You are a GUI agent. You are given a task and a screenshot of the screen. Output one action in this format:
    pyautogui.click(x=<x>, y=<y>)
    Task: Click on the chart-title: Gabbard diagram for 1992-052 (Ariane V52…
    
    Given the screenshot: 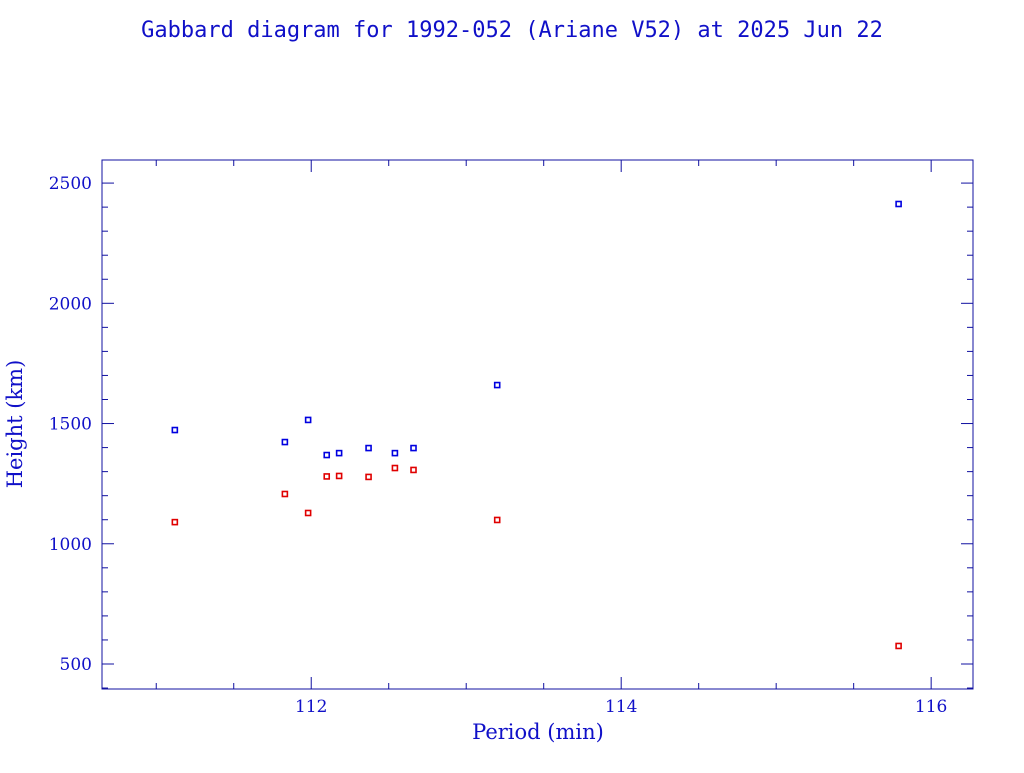 What is the action you would take?
    pyautogui.click(x=512, y=30)
    